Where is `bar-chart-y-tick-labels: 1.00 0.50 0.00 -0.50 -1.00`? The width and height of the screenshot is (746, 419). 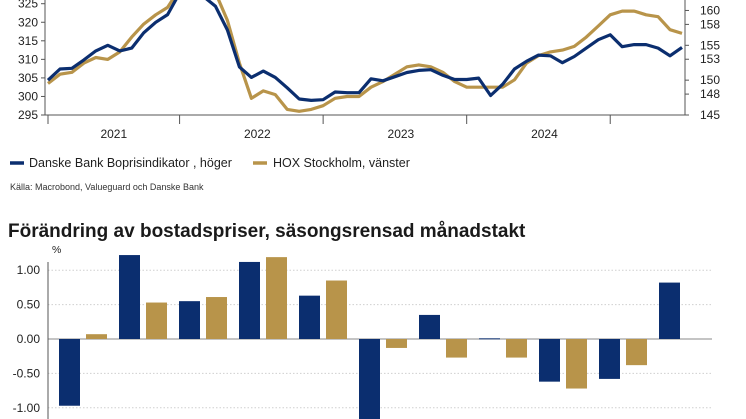
bar-chart-y-tick-labels: 1.00 0.50 0.00 -0.50 -1.00 is located at coordinates (27, 339).